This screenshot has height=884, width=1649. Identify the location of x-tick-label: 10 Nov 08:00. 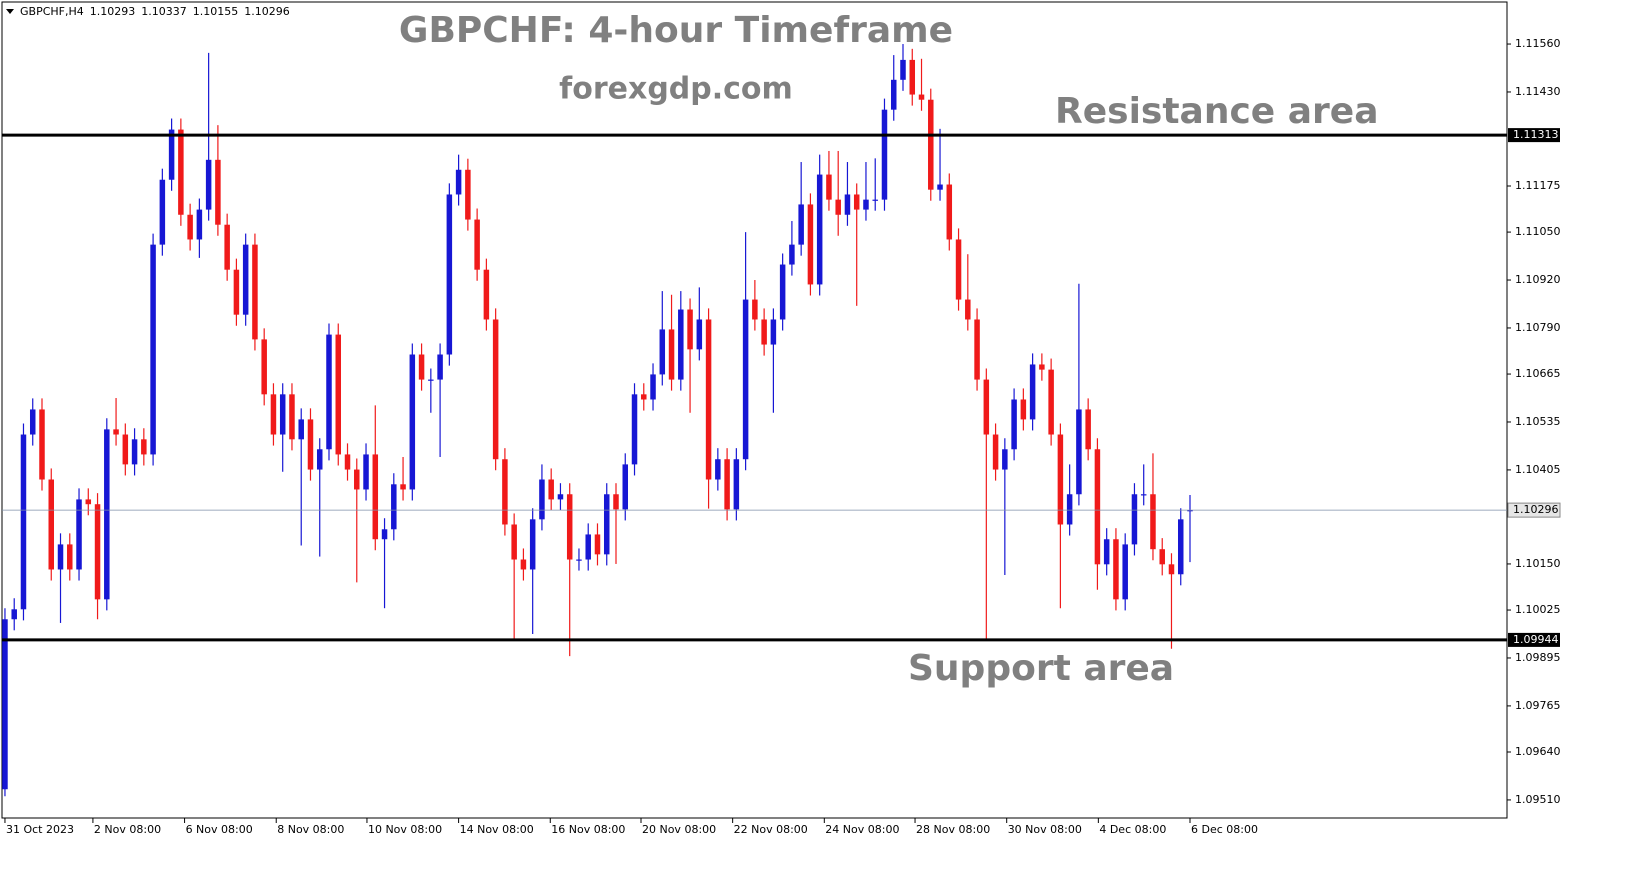
(405, 829).